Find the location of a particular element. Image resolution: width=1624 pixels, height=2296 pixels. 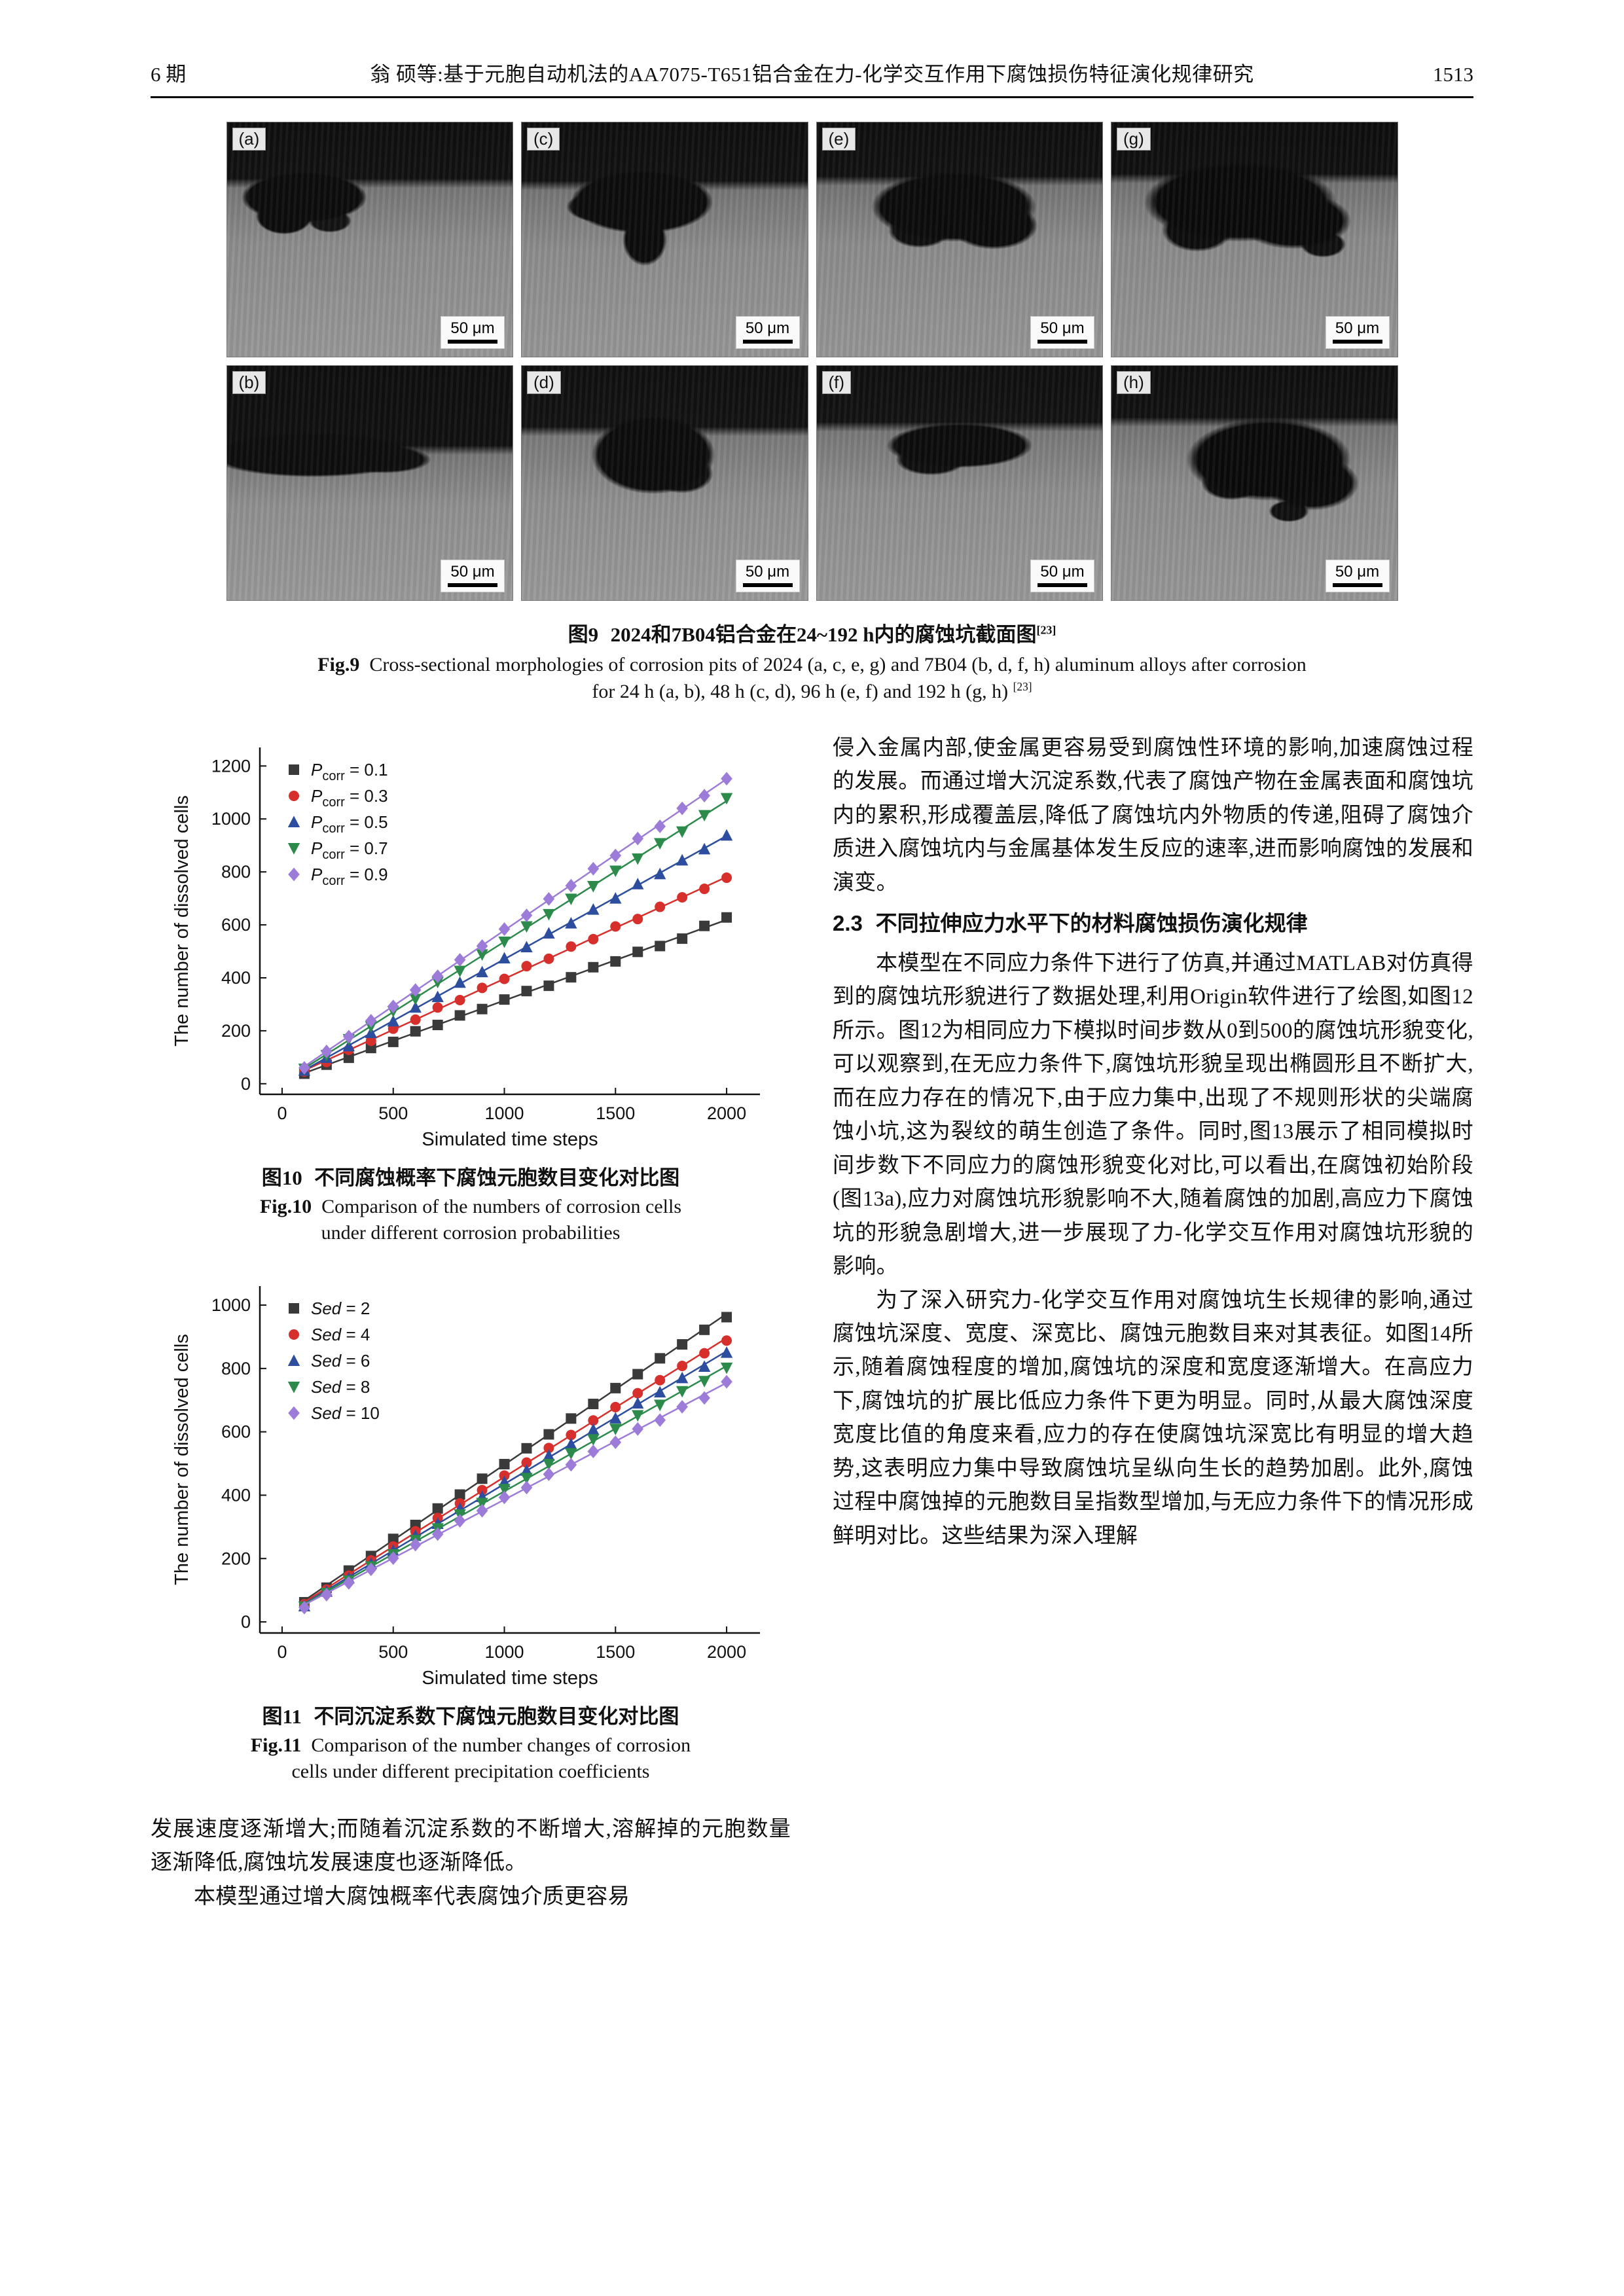

svg-text: Sed = 6 is located at coordinates (340, 1361).